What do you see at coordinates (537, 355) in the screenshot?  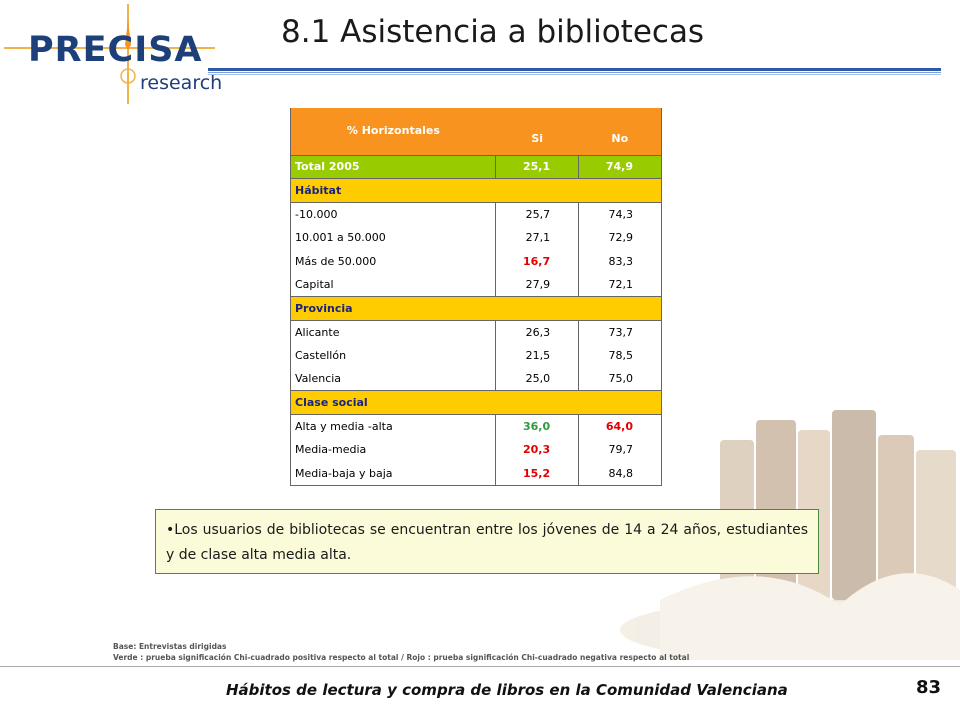 I see `row-value-si: 21,5` at bounding box center [537, 355].